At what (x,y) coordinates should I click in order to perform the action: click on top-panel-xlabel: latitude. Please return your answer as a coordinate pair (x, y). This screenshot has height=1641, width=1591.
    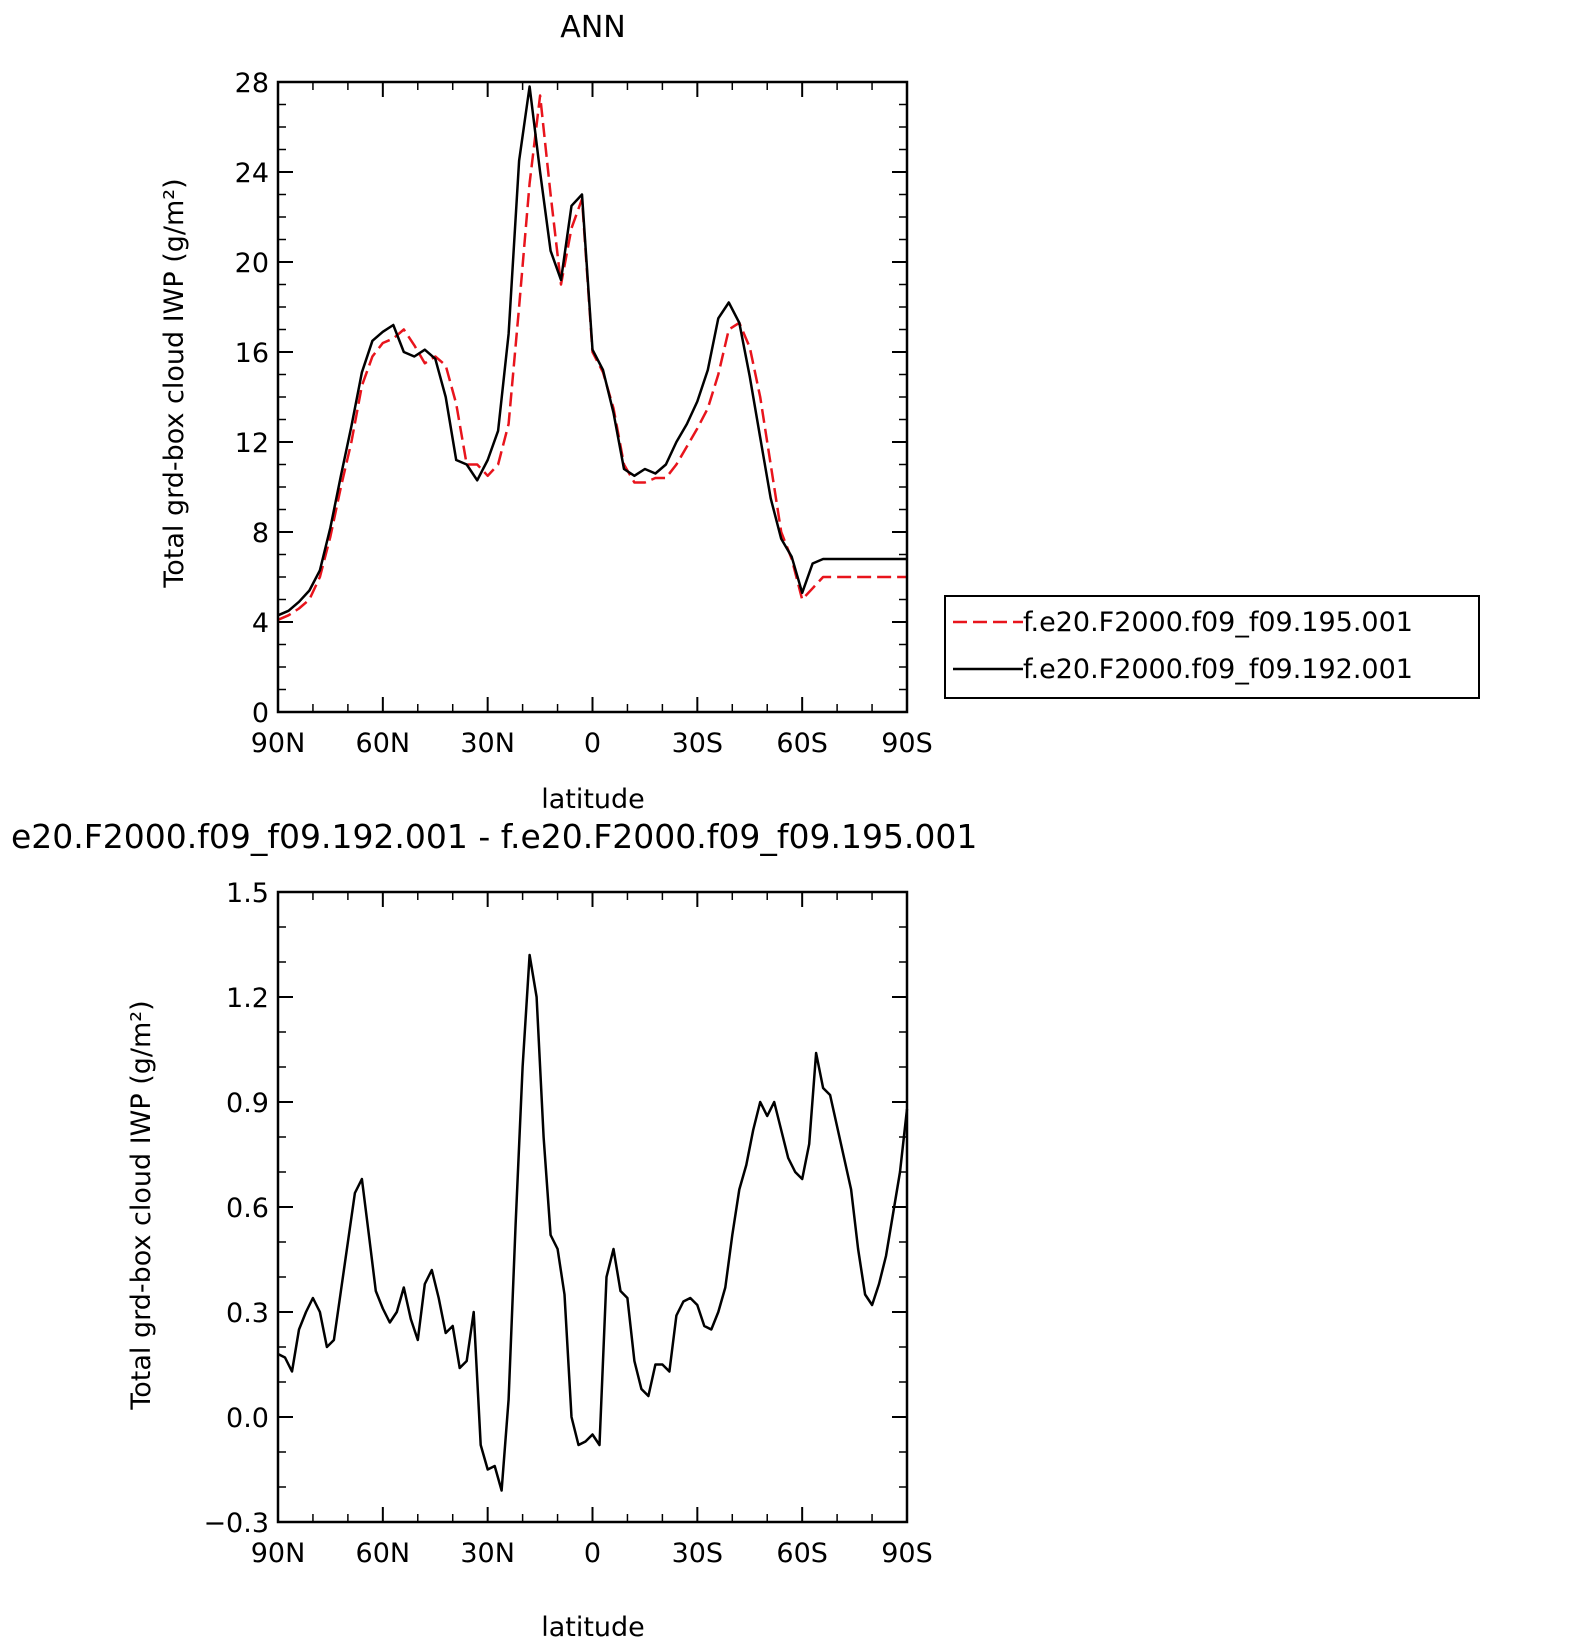
    Looking at the image, I should click on (593, 799).